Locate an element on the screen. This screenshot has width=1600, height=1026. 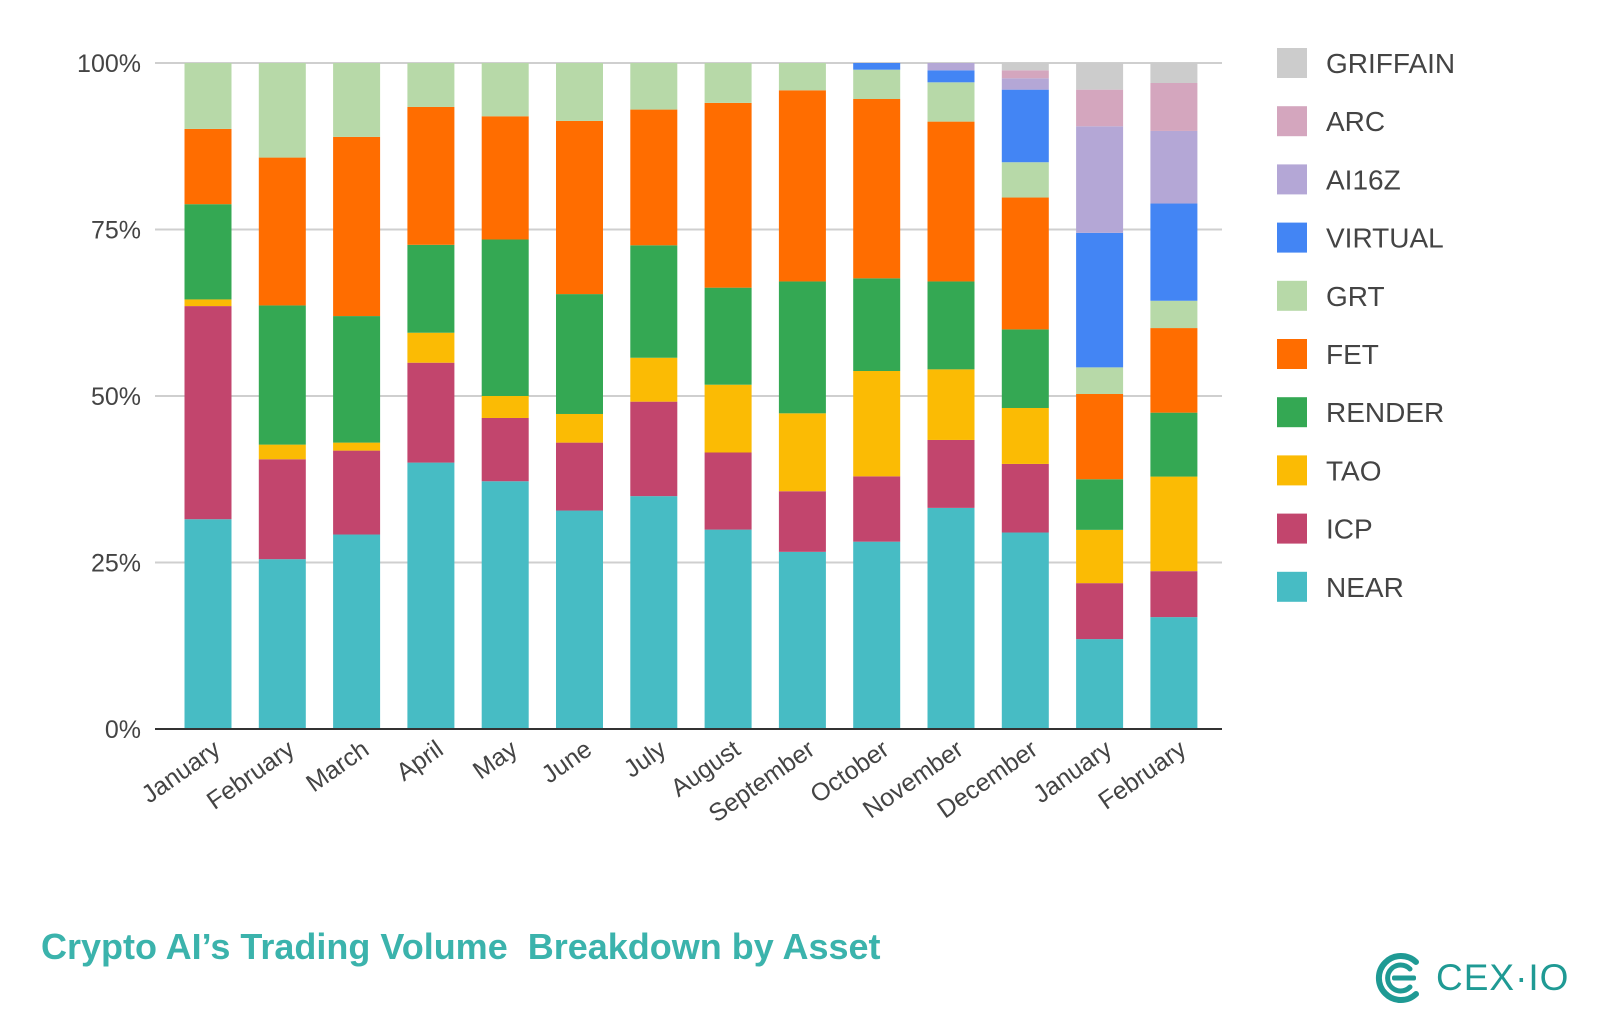
legend-swatch-griffain is located at coordinates (1292, 63).